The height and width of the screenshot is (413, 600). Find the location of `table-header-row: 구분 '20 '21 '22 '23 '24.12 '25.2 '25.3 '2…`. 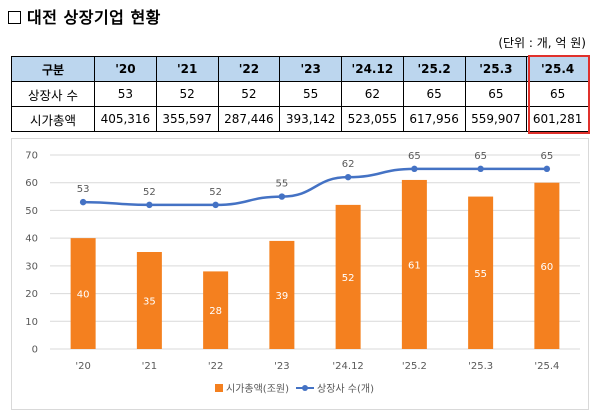

table-header-row: 구분 '20 '21 '22 '23 '24.12 '25.2 '25.3 '2… is located at coordinates (300, 69).